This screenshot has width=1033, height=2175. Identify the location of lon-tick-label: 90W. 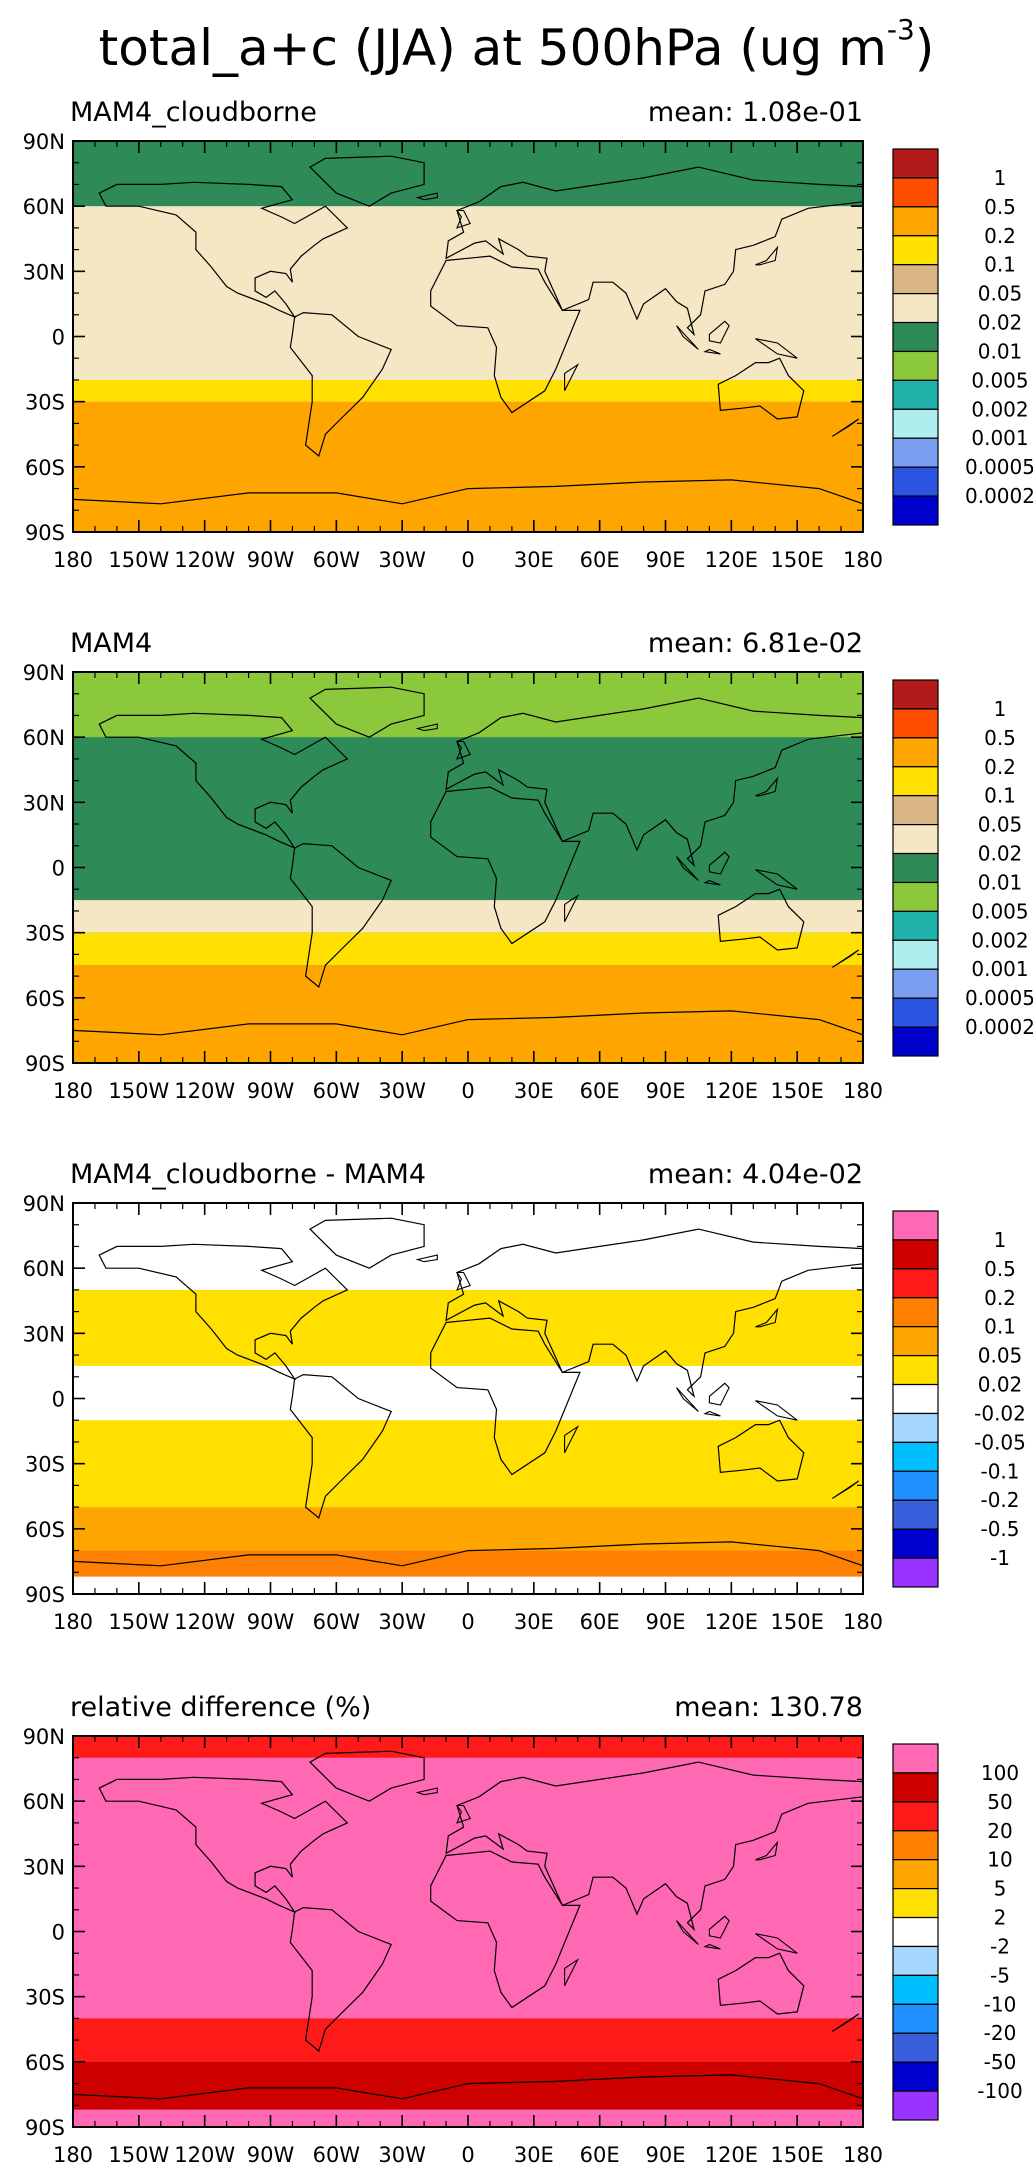
(271, 2155).